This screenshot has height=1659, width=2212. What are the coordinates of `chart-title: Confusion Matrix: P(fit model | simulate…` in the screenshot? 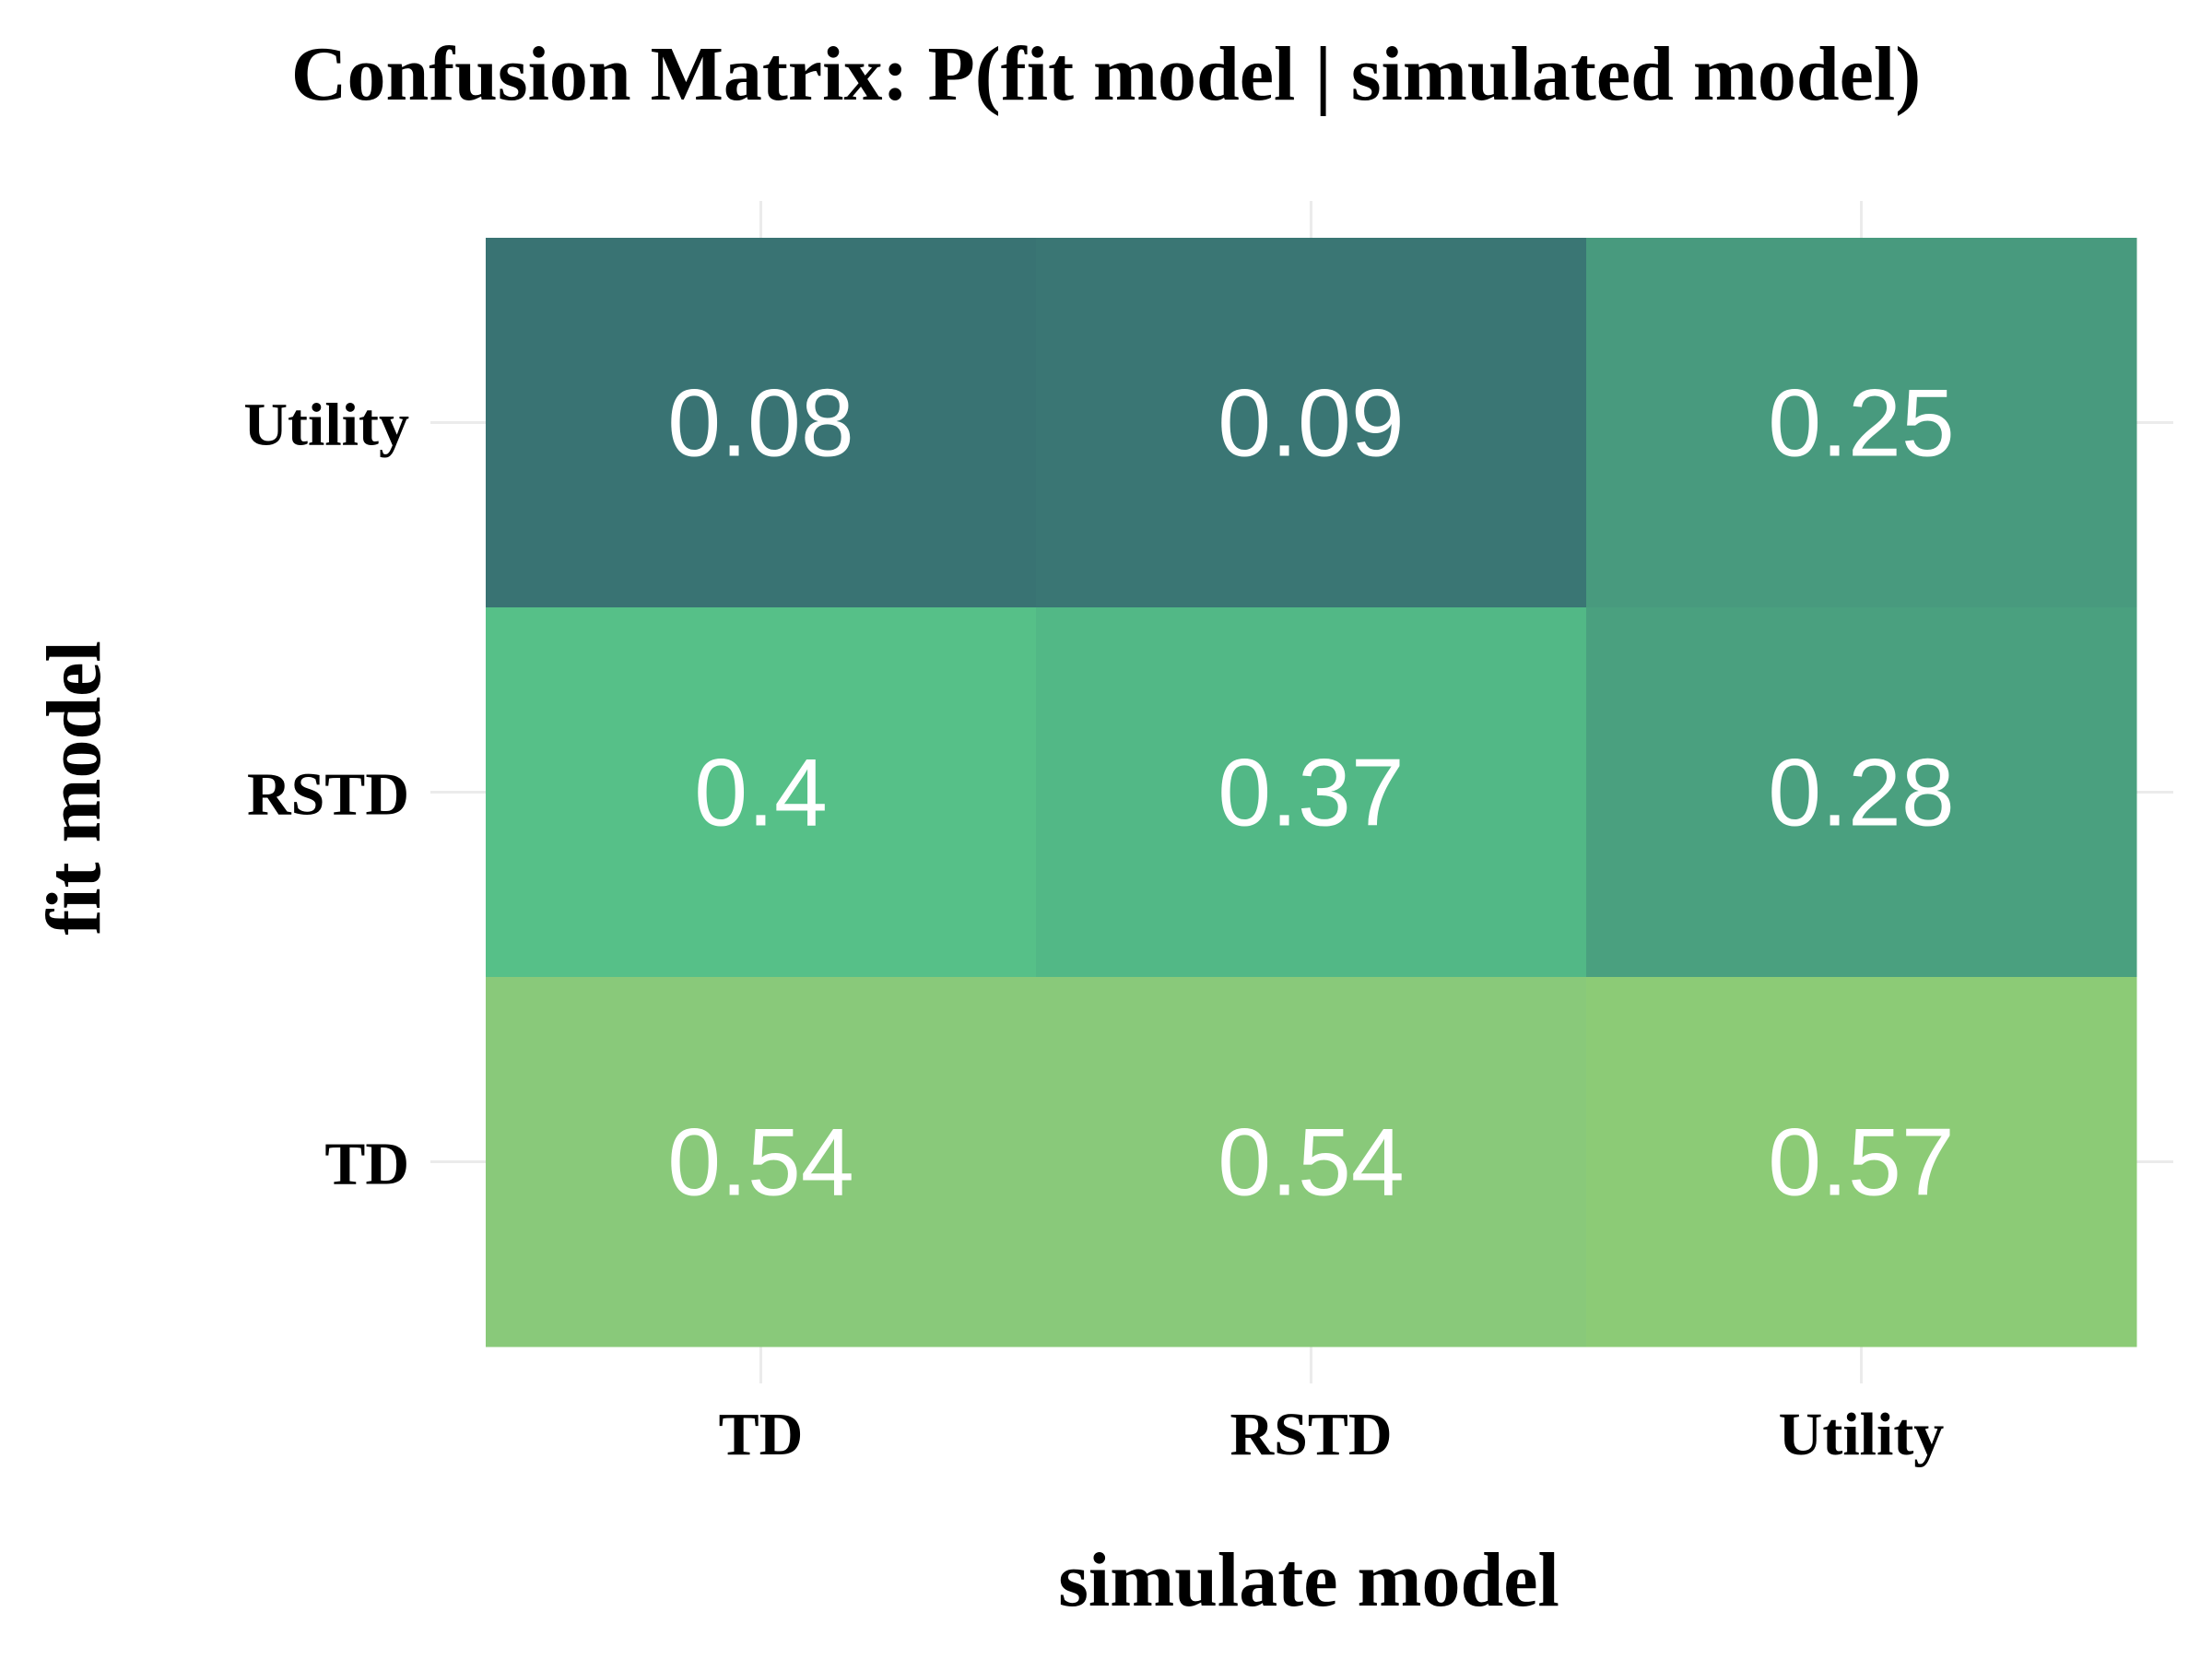 It's located at (1106, 74).